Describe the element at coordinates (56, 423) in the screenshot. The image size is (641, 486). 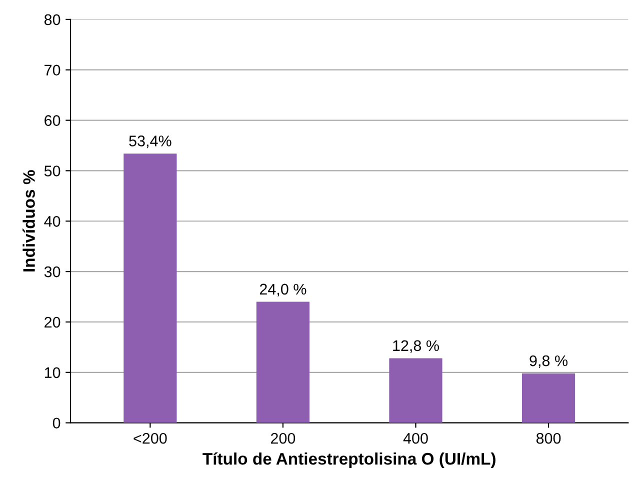
I see `y-tick-label: 0` at that location.